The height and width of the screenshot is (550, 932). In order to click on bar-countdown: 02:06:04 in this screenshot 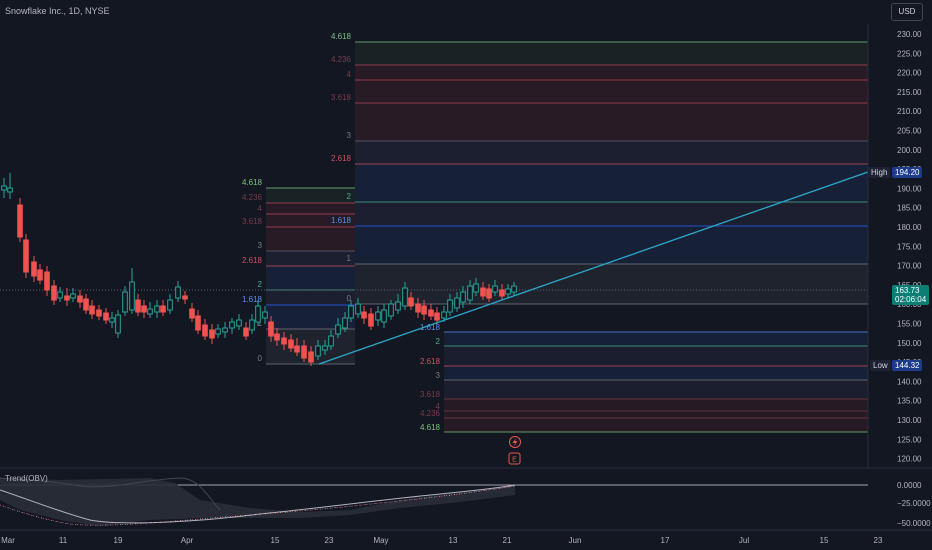, I will do `click(911, 299)`.